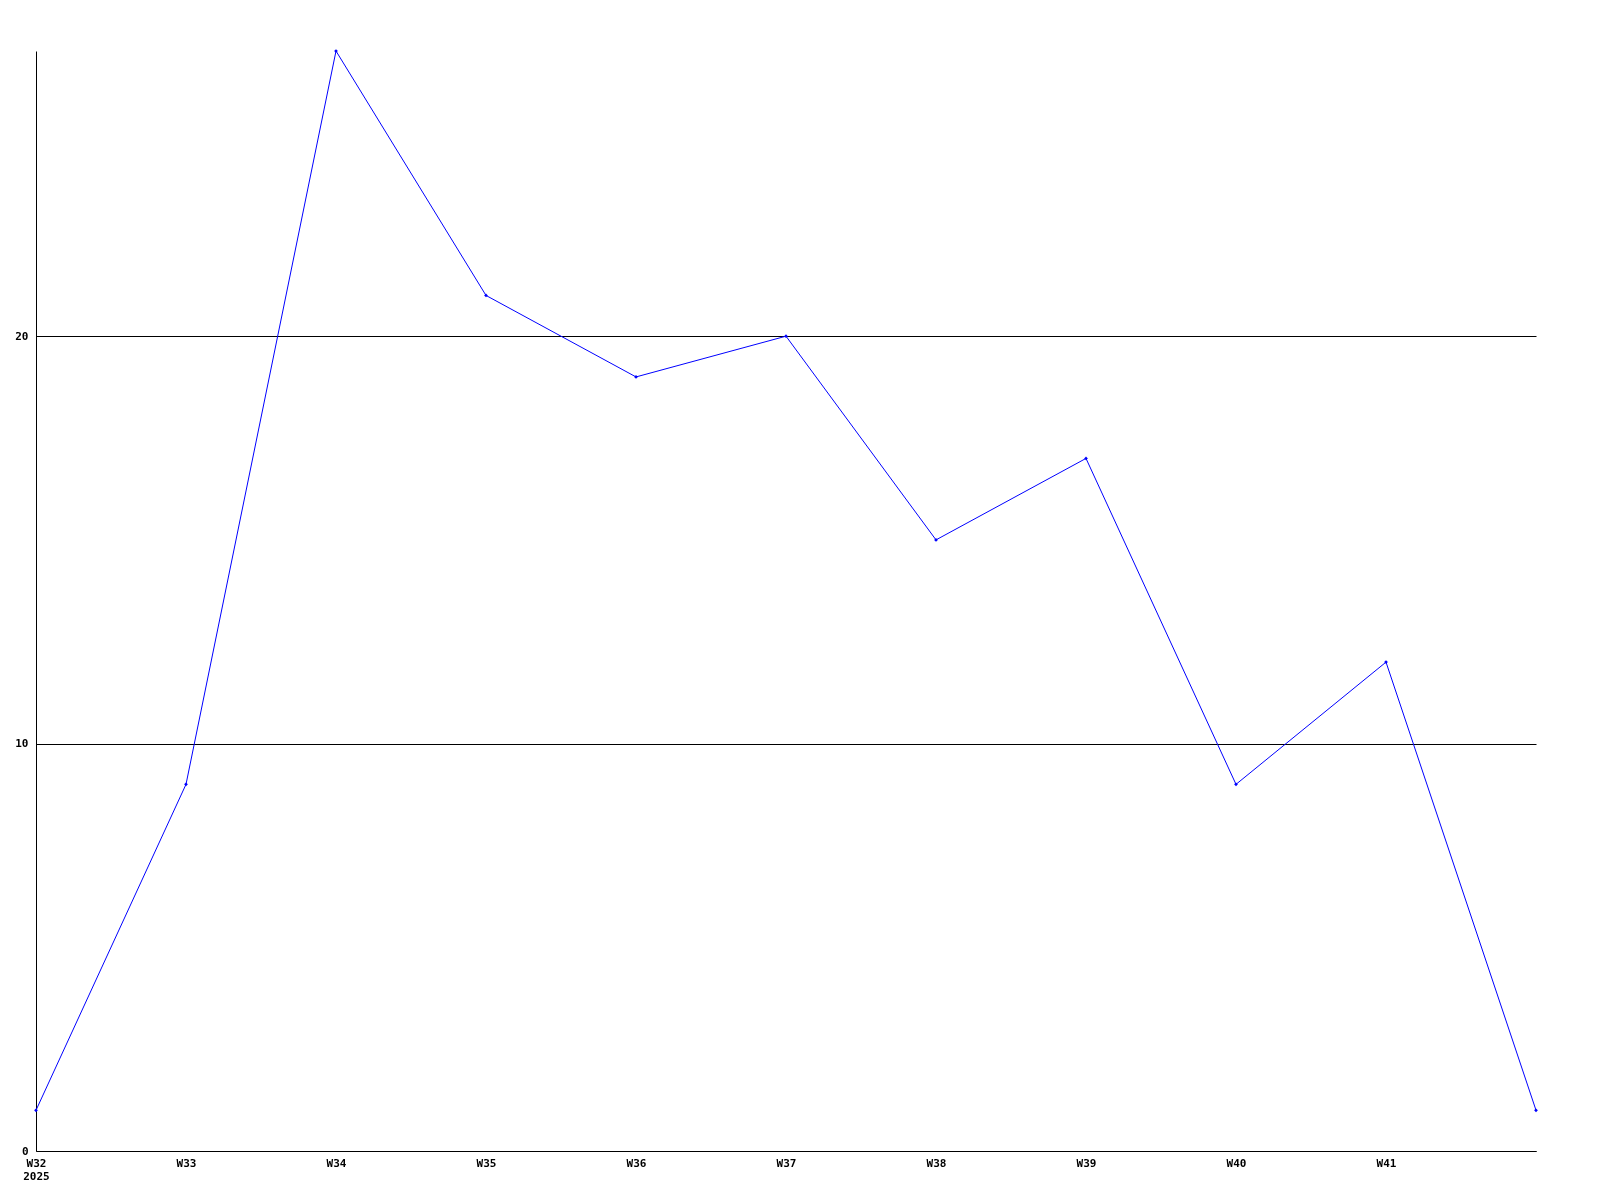 This screenshot has width=1600, height=1200. What do you see at coordinates (786, 1163) in the screenshot?
I see `x-tick-label: W37` at bounding box center [786, 1163].